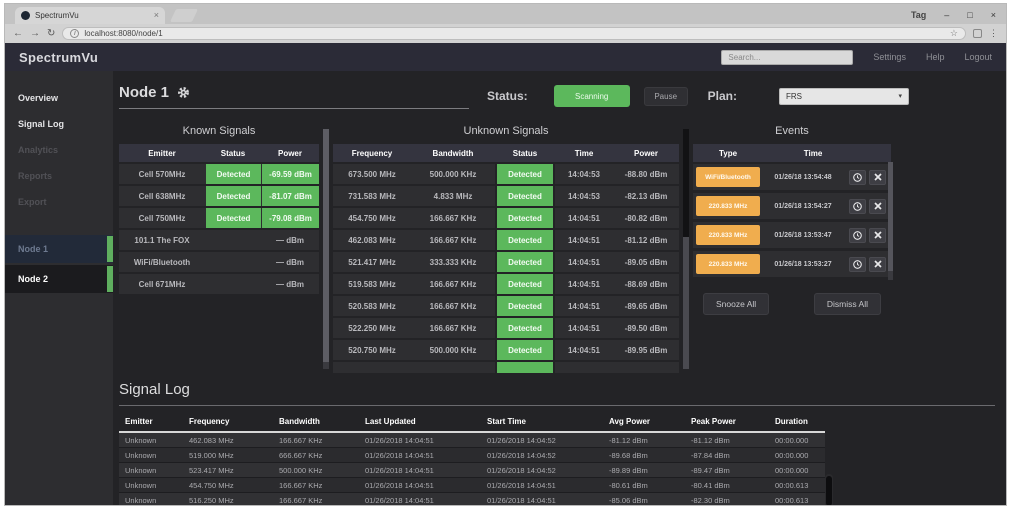  Describe the element at coordinates (918, 15) in the screenshot. I see `browser-profile-label: Tag` at that location.